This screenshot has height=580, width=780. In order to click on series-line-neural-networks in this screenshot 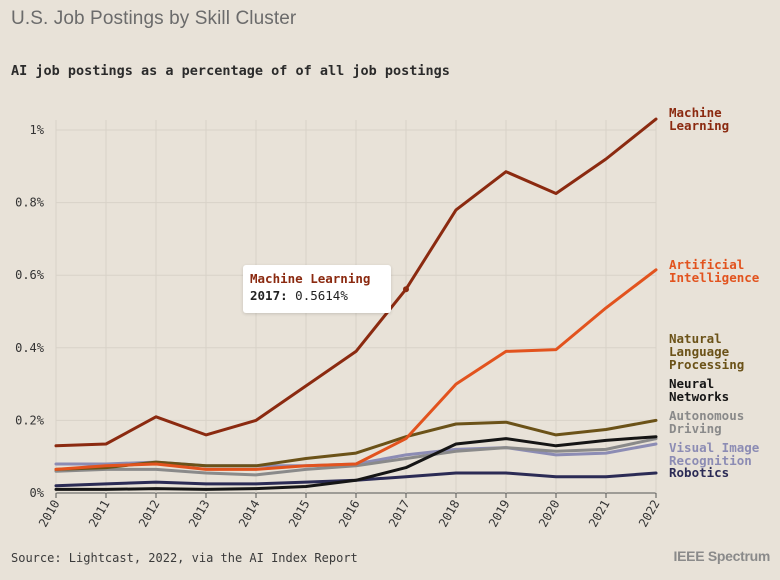, I will do `click(356, 463)`.